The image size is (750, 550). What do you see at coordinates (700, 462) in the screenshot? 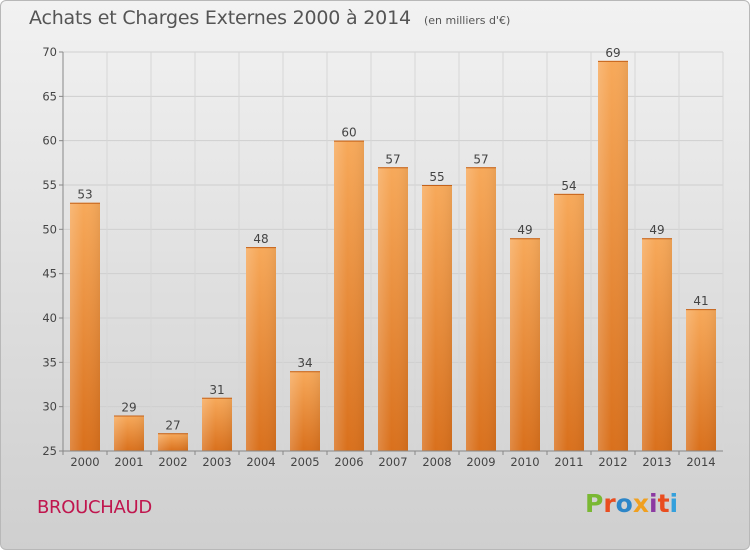
I see `x-tick-label: 2014` at bounding box center [700, 462].